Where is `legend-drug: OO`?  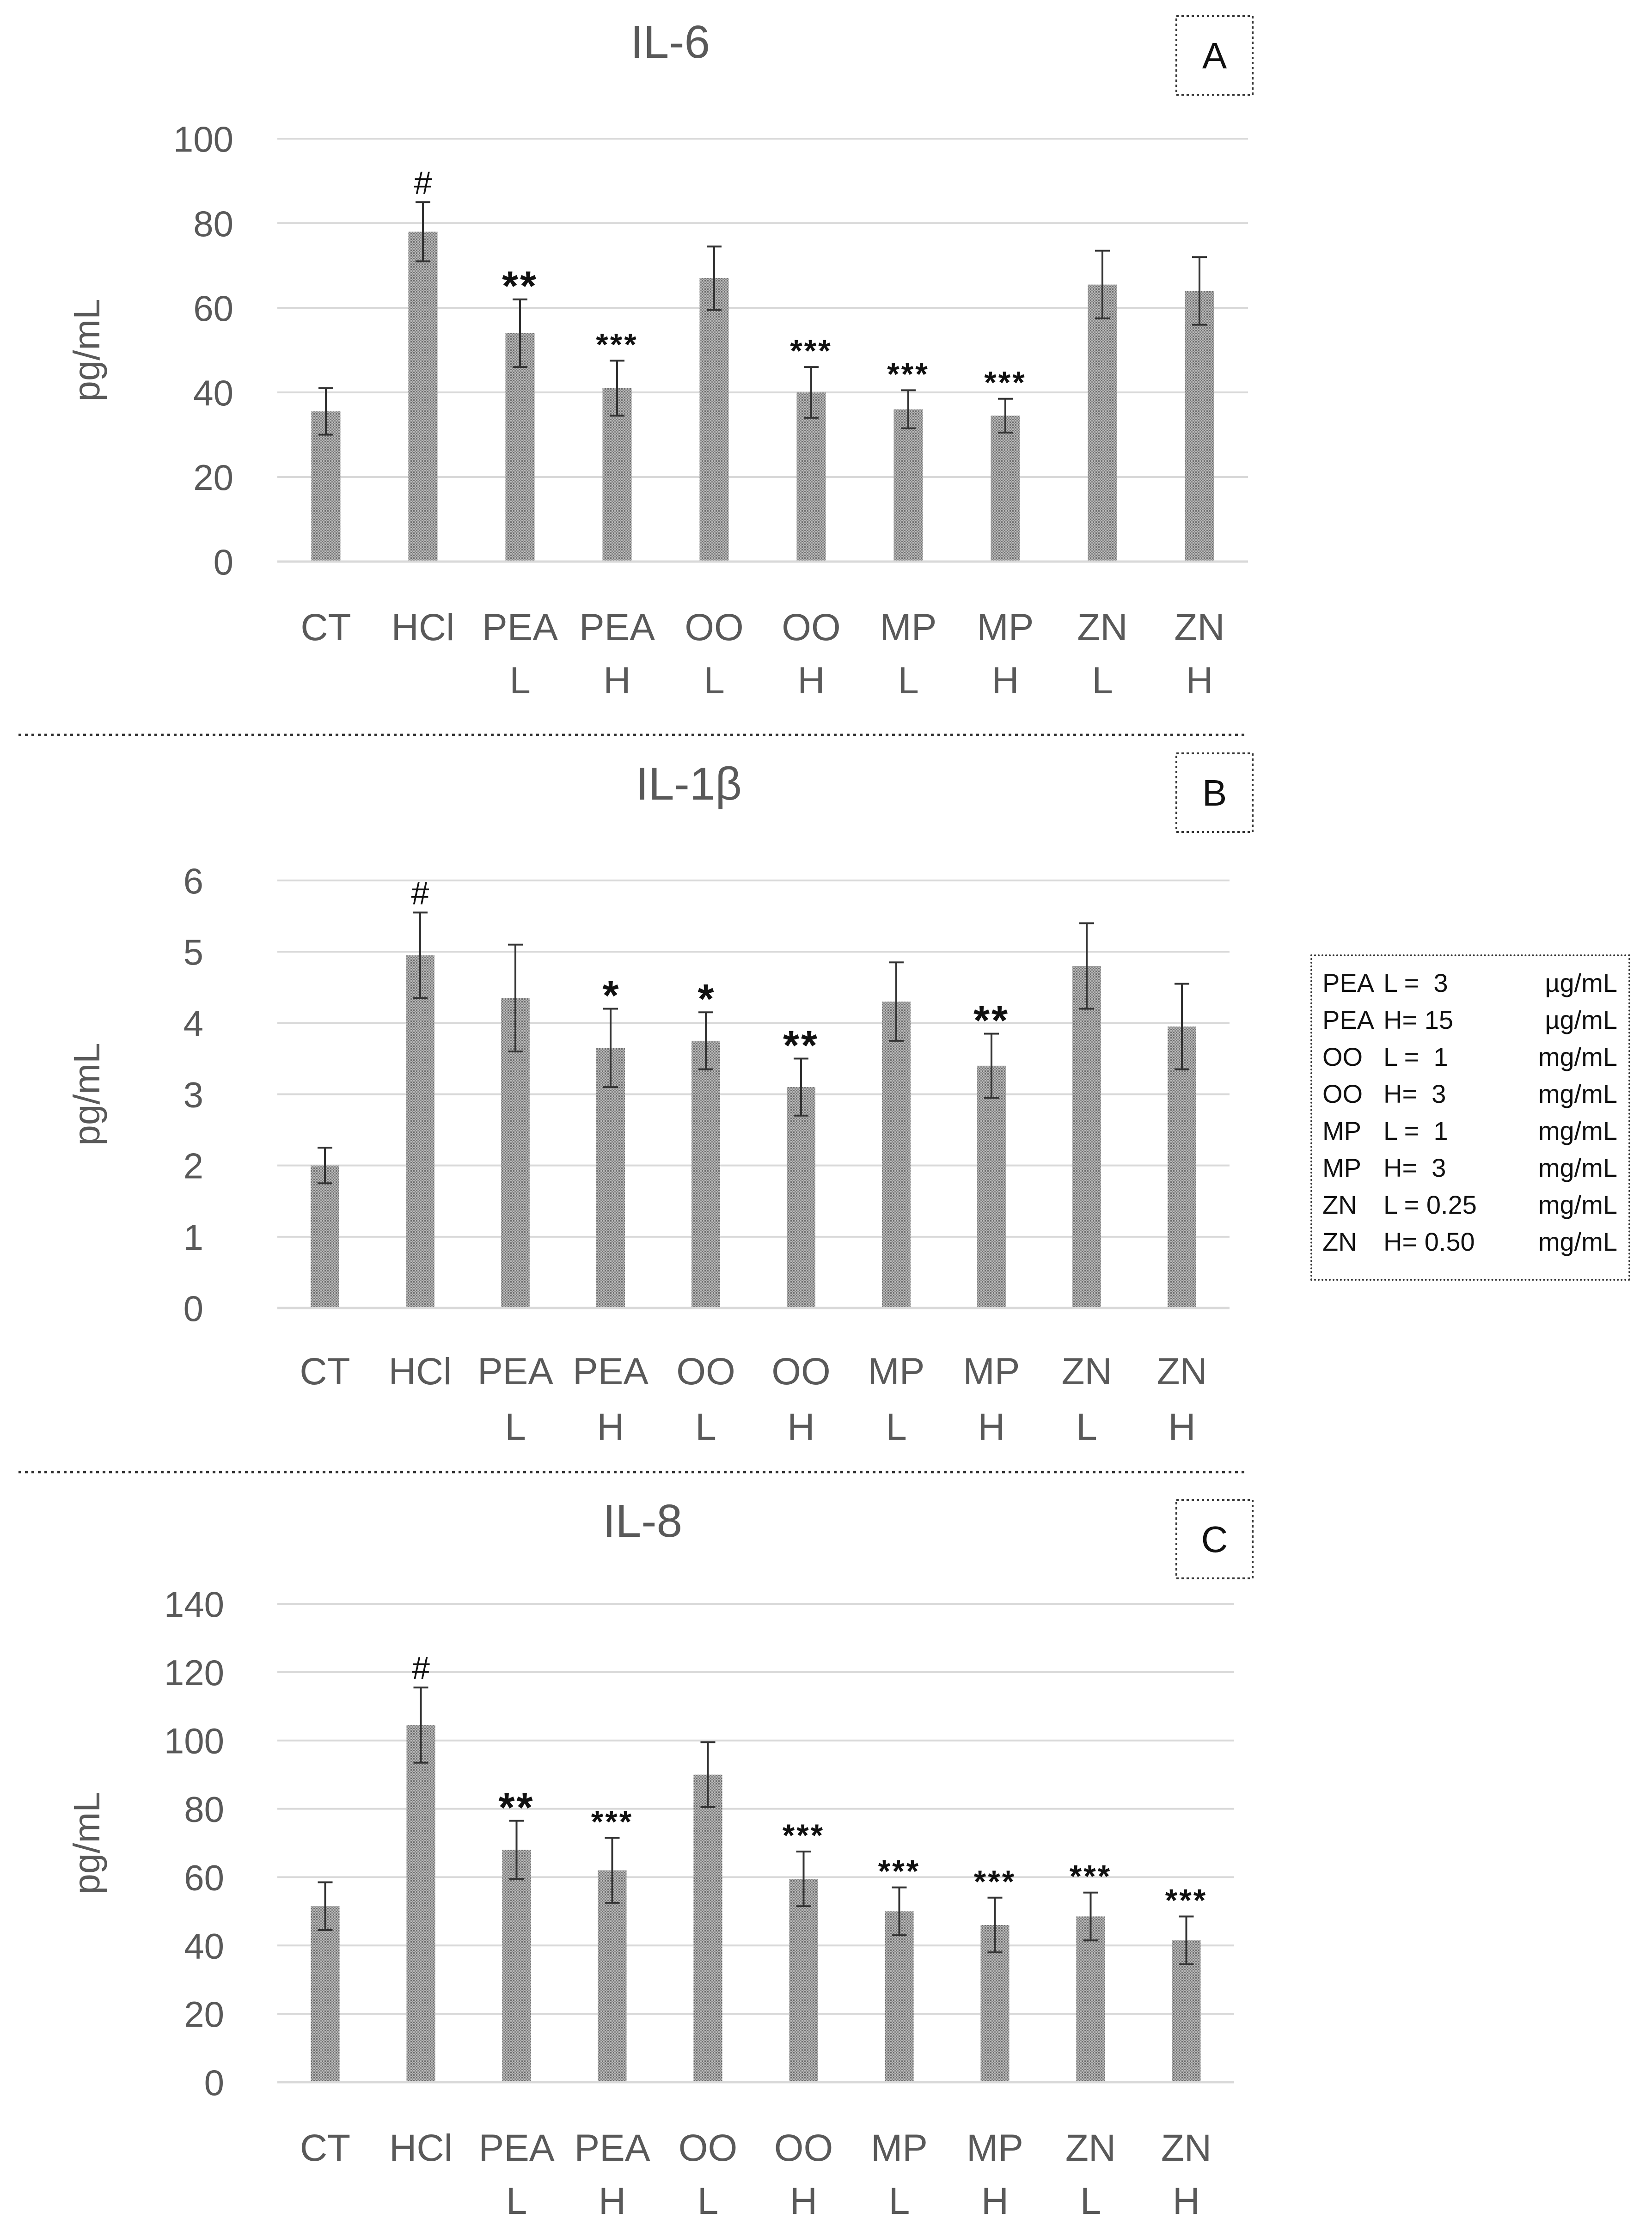 legend-drug: OO is located at coordinates (1342, 1093).